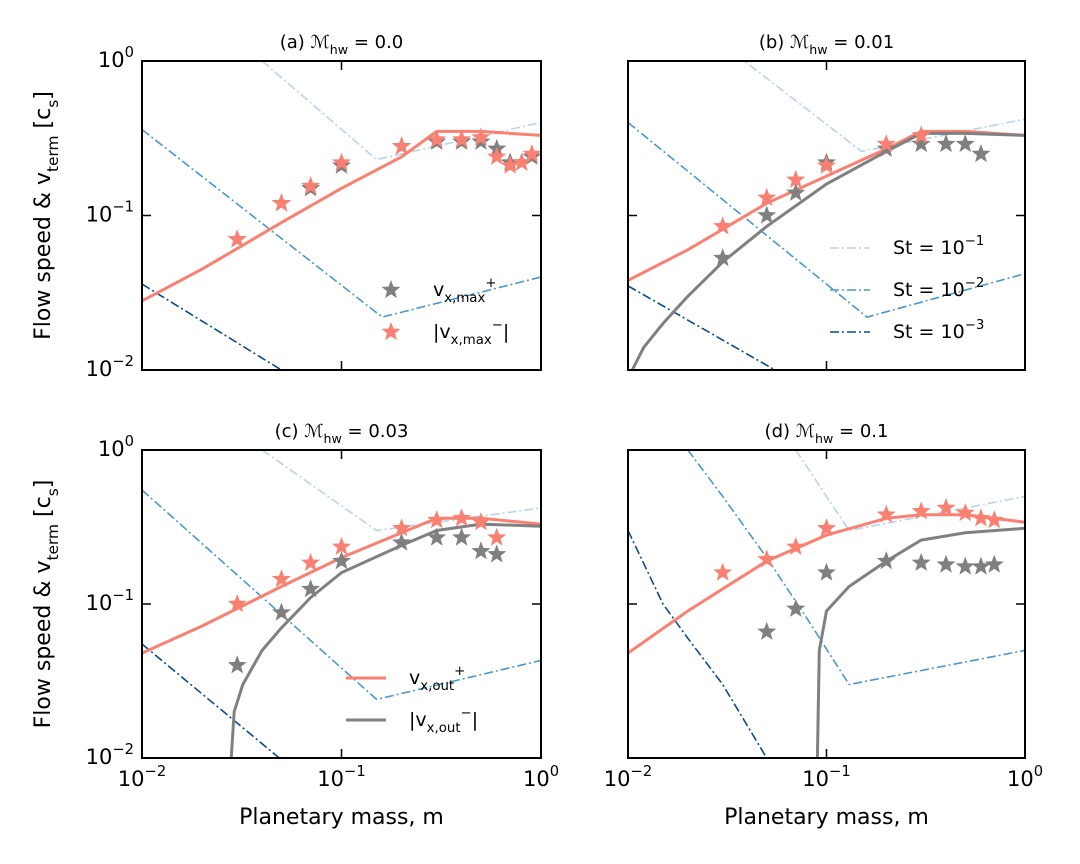 This screenshot has width=1080, height=864. What do you see at coordinates (342, 44) in the screenshot?
I see `panel-title: (a) ℳhw = 0.0` at bounding box center [342, 44].